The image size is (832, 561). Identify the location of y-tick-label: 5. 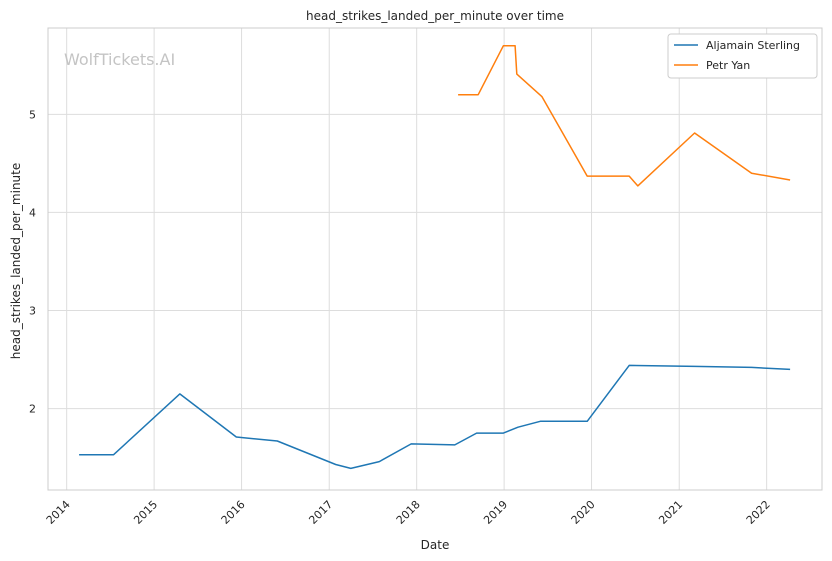
(32, 114).